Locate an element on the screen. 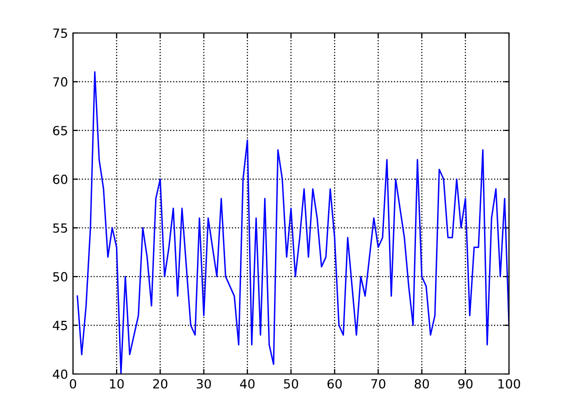  x-tick-label: 60 is located at coordinates (335, 384).